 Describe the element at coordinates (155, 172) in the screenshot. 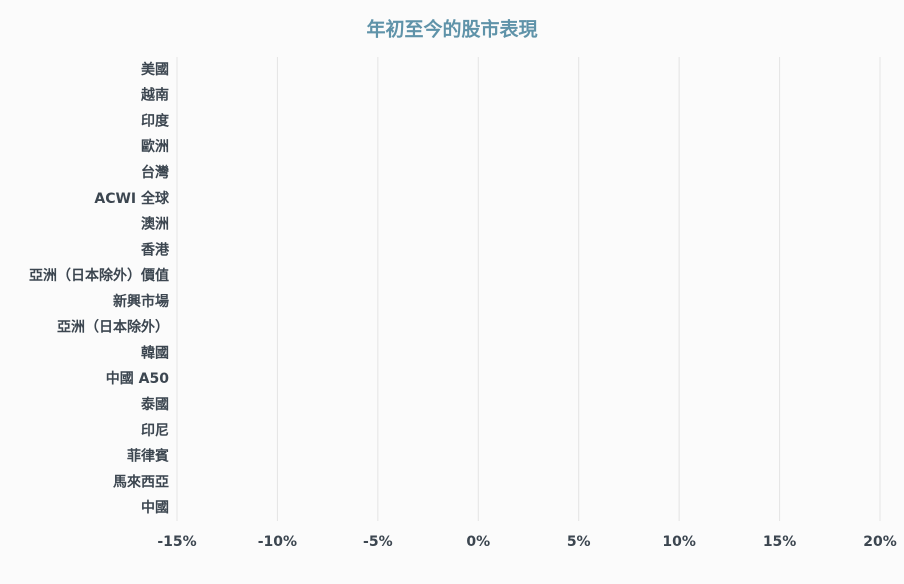

I see `y-tick-label: 台灣` at that location.